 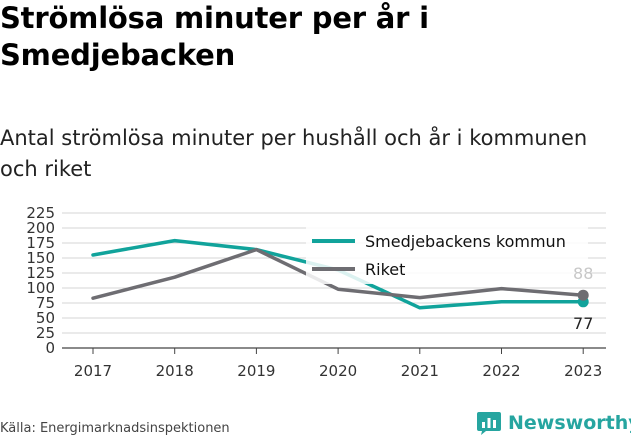 What do you see at coordinates (45, 303) in the screenshot?
I see `y-tick-label: 75` at bounding box center [45, 303].